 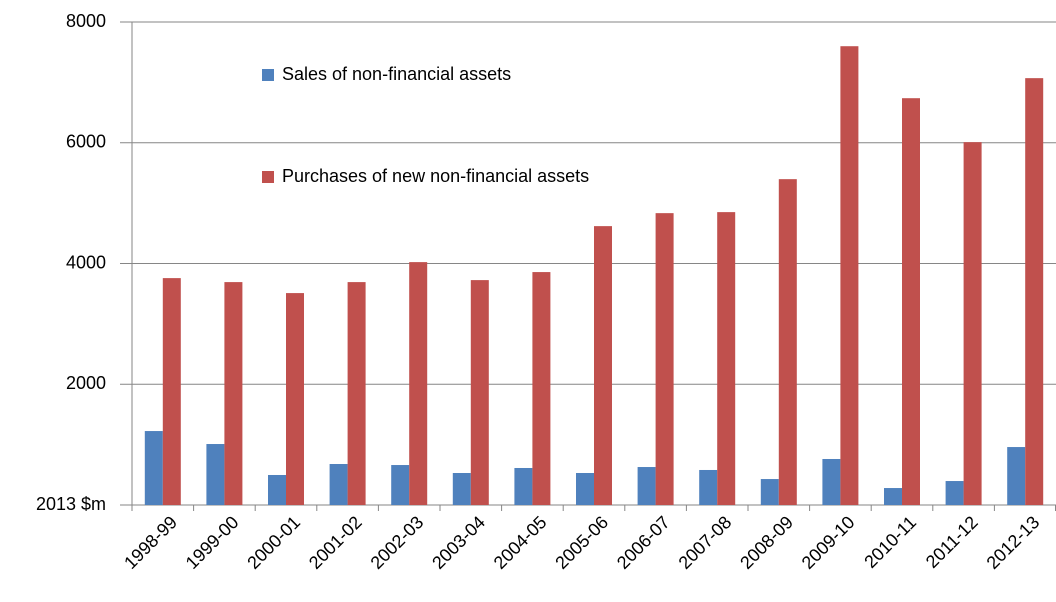 What do you see at coordinates (86, 383) in the screenshot?
I see `y-tick-label: 2000` at bounding box center [86, 383].